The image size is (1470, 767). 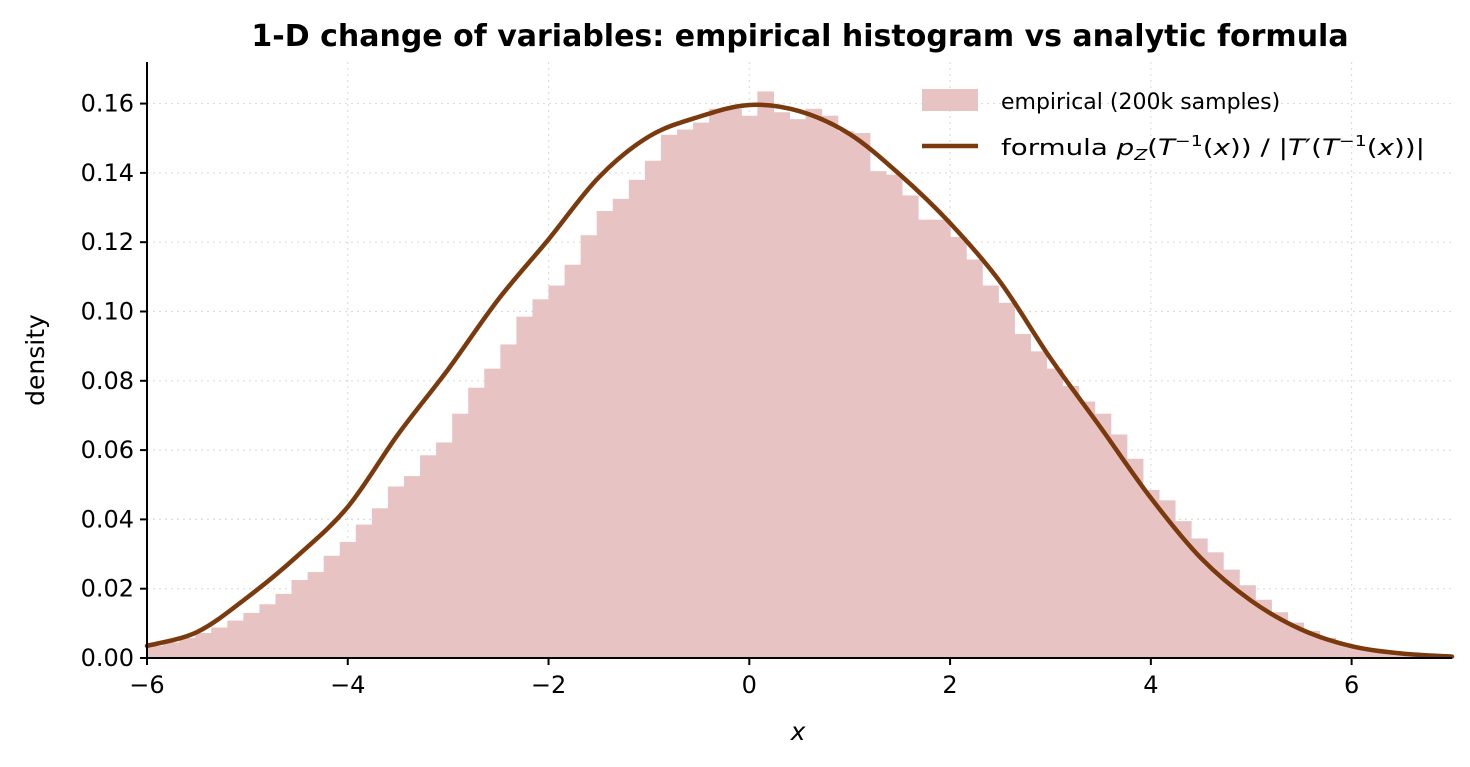 What do you see at coordinates (798, 731) in the screenshot?
I see `x-axis-label: x` at bounding box center [798, 731].